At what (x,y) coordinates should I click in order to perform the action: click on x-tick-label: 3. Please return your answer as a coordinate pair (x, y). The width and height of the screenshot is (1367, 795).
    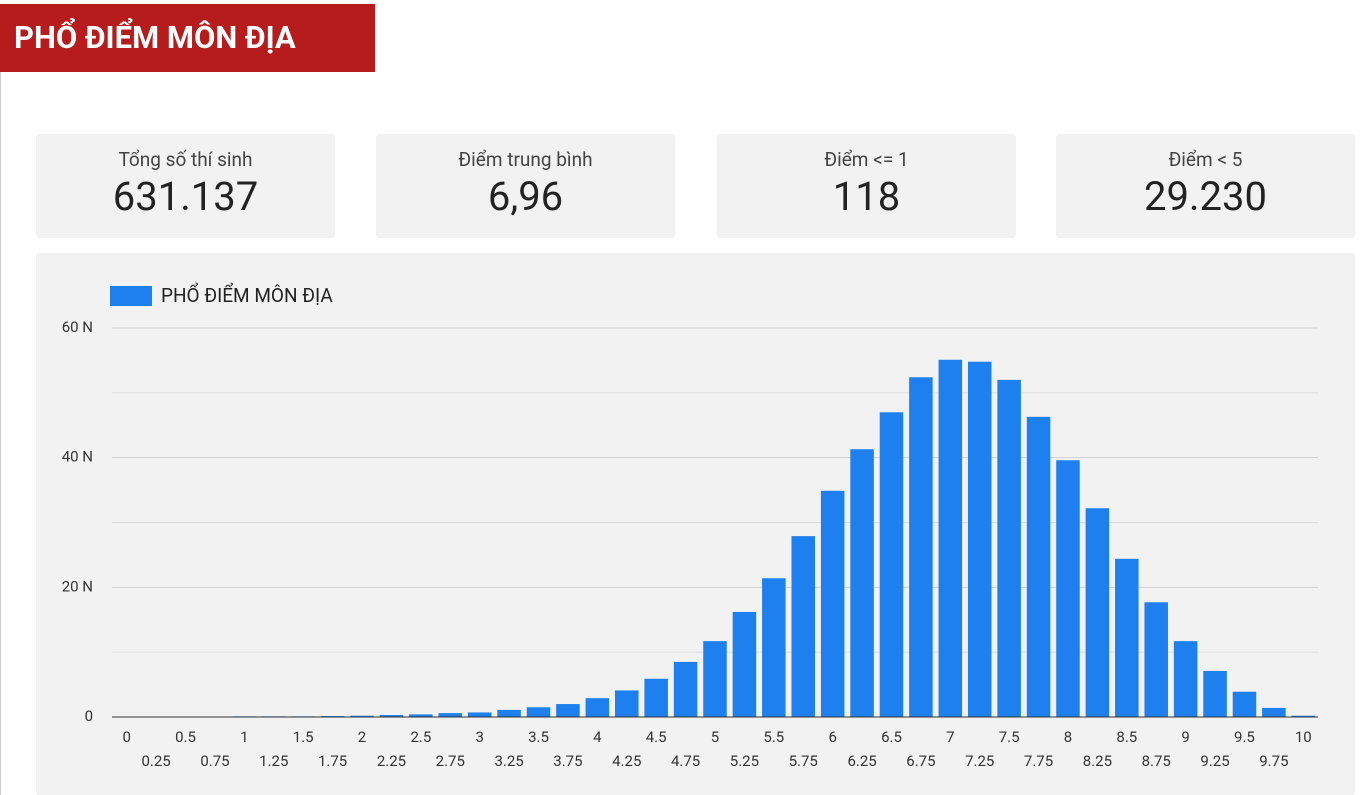
    Looking at the image, I should click on (479, 737).